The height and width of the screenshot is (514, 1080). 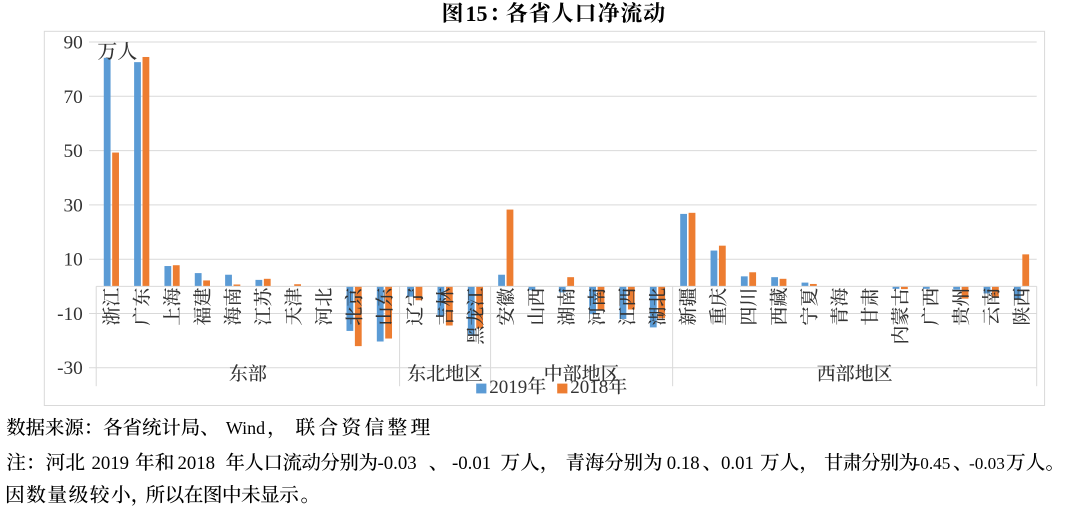 I want to click on svg-text: 70, so click(x=73, y=97).